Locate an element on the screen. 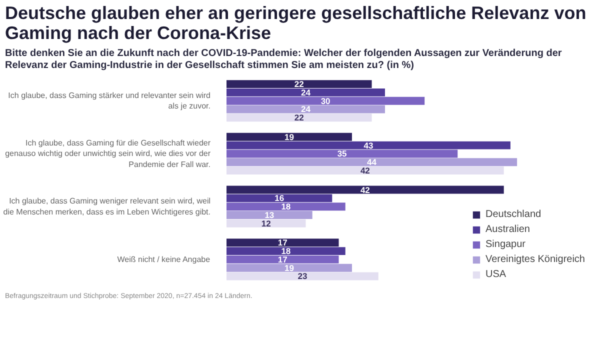  legend-label: Deutschland is located at coordinates (513, 214).